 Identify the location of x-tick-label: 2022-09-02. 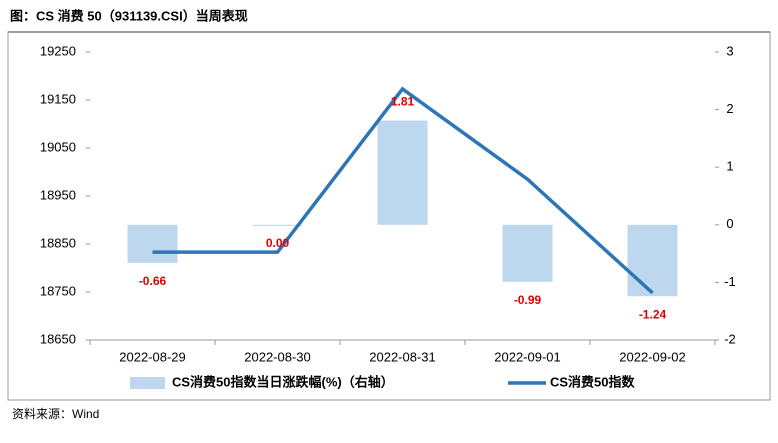
(652, 356).